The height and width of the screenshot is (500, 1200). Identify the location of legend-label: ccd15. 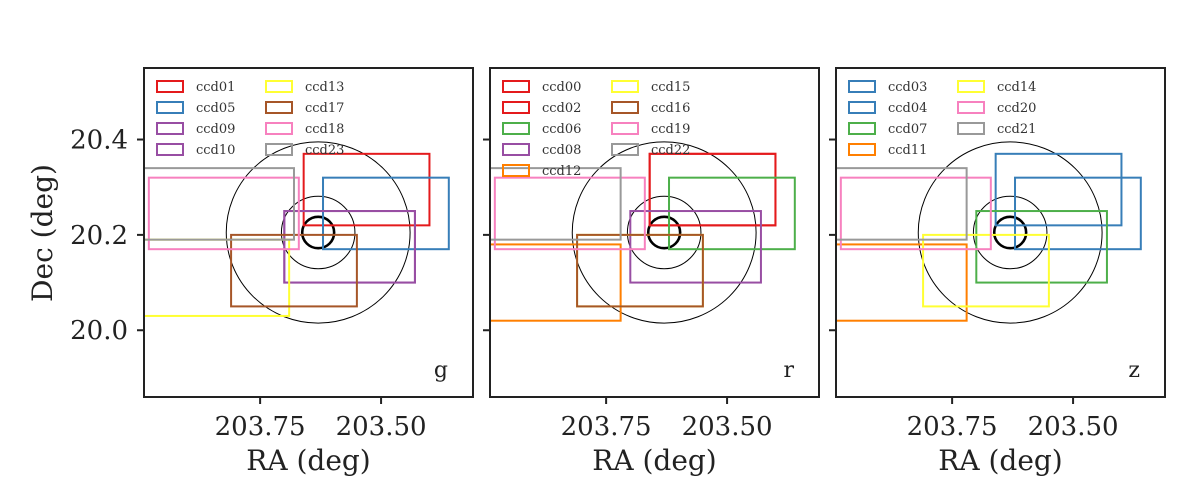
(670, 87).